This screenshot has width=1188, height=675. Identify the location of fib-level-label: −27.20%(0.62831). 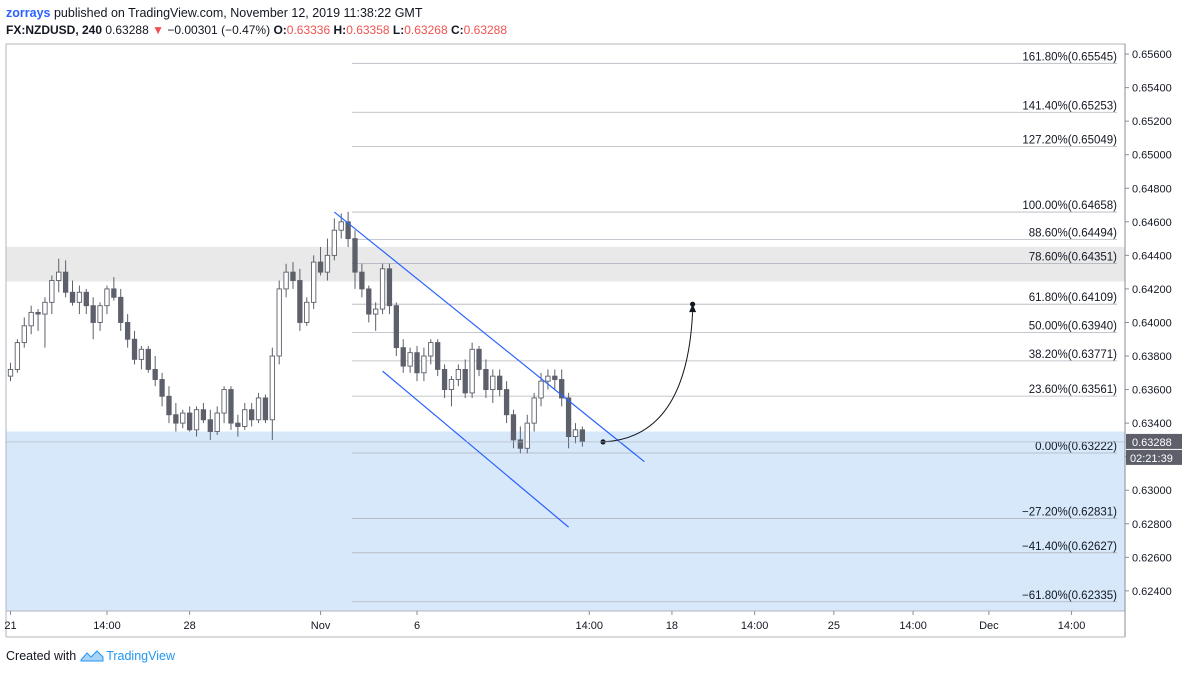
(1069, 513).